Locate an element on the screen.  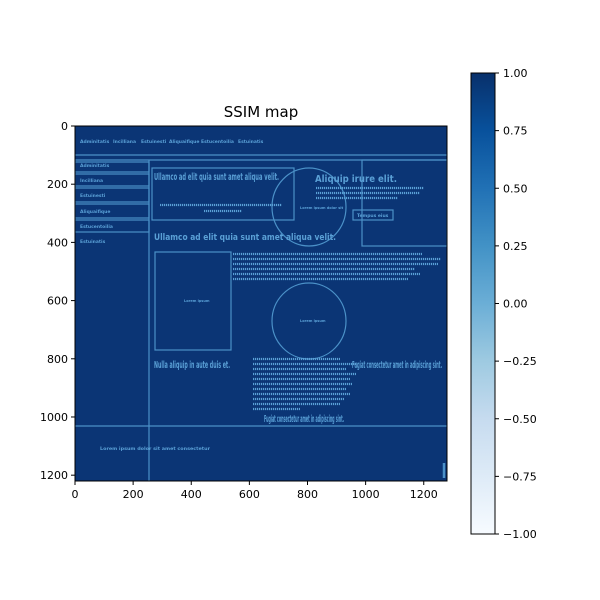
x-tick-label: 0 is located at coordinates (75, 494).